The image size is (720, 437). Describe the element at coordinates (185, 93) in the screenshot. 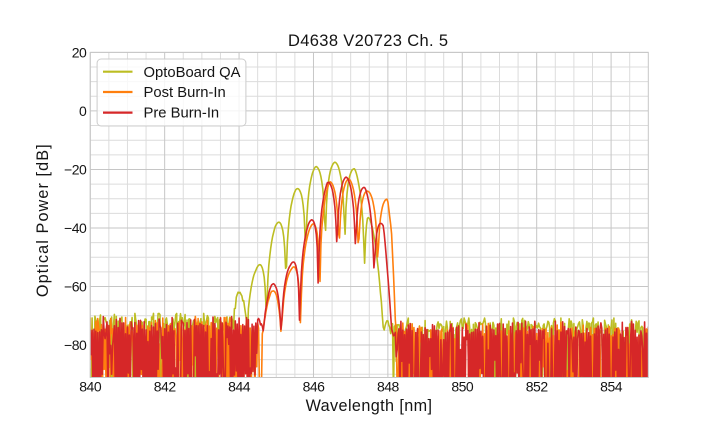

I see `svg-text: Post Burn-In` at that location.